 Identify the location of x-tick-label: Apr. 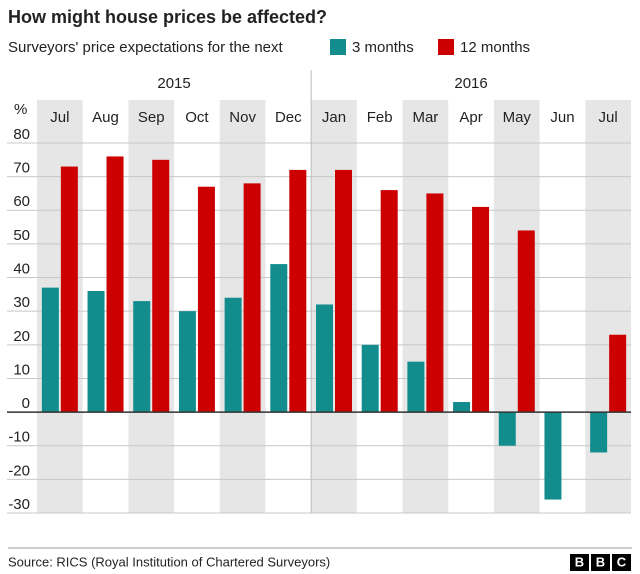
(470, 117).